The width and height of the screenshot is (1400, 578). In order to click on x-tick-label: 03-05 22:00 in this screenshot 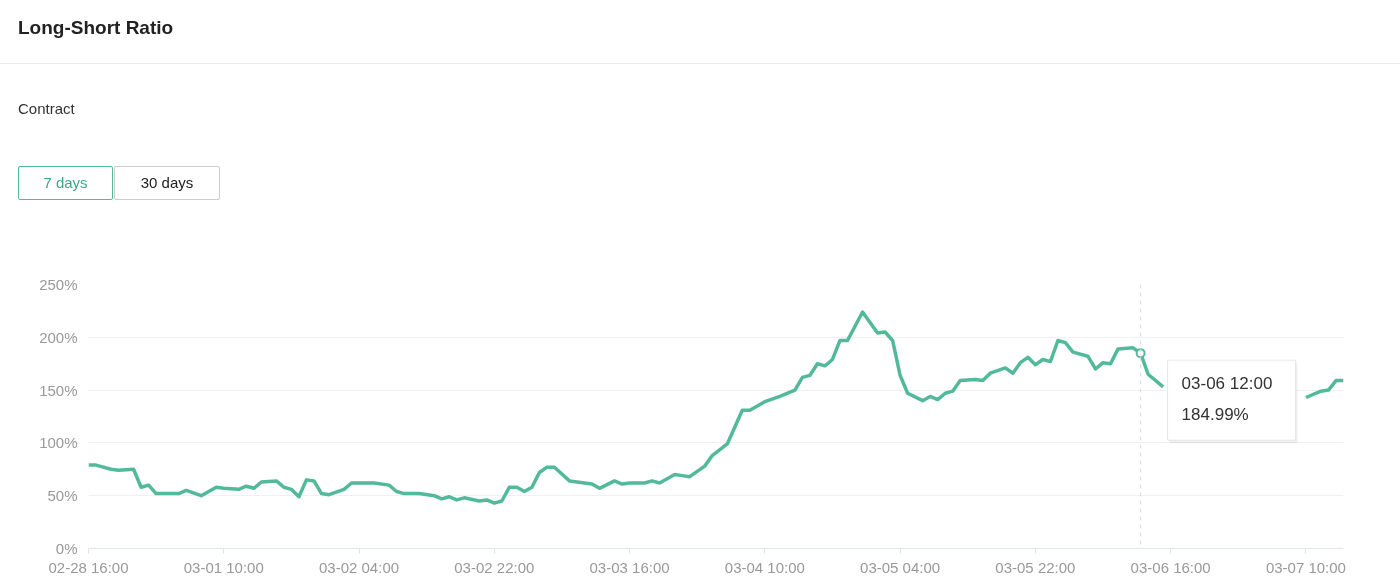, I will do `click(1035, 567)`.